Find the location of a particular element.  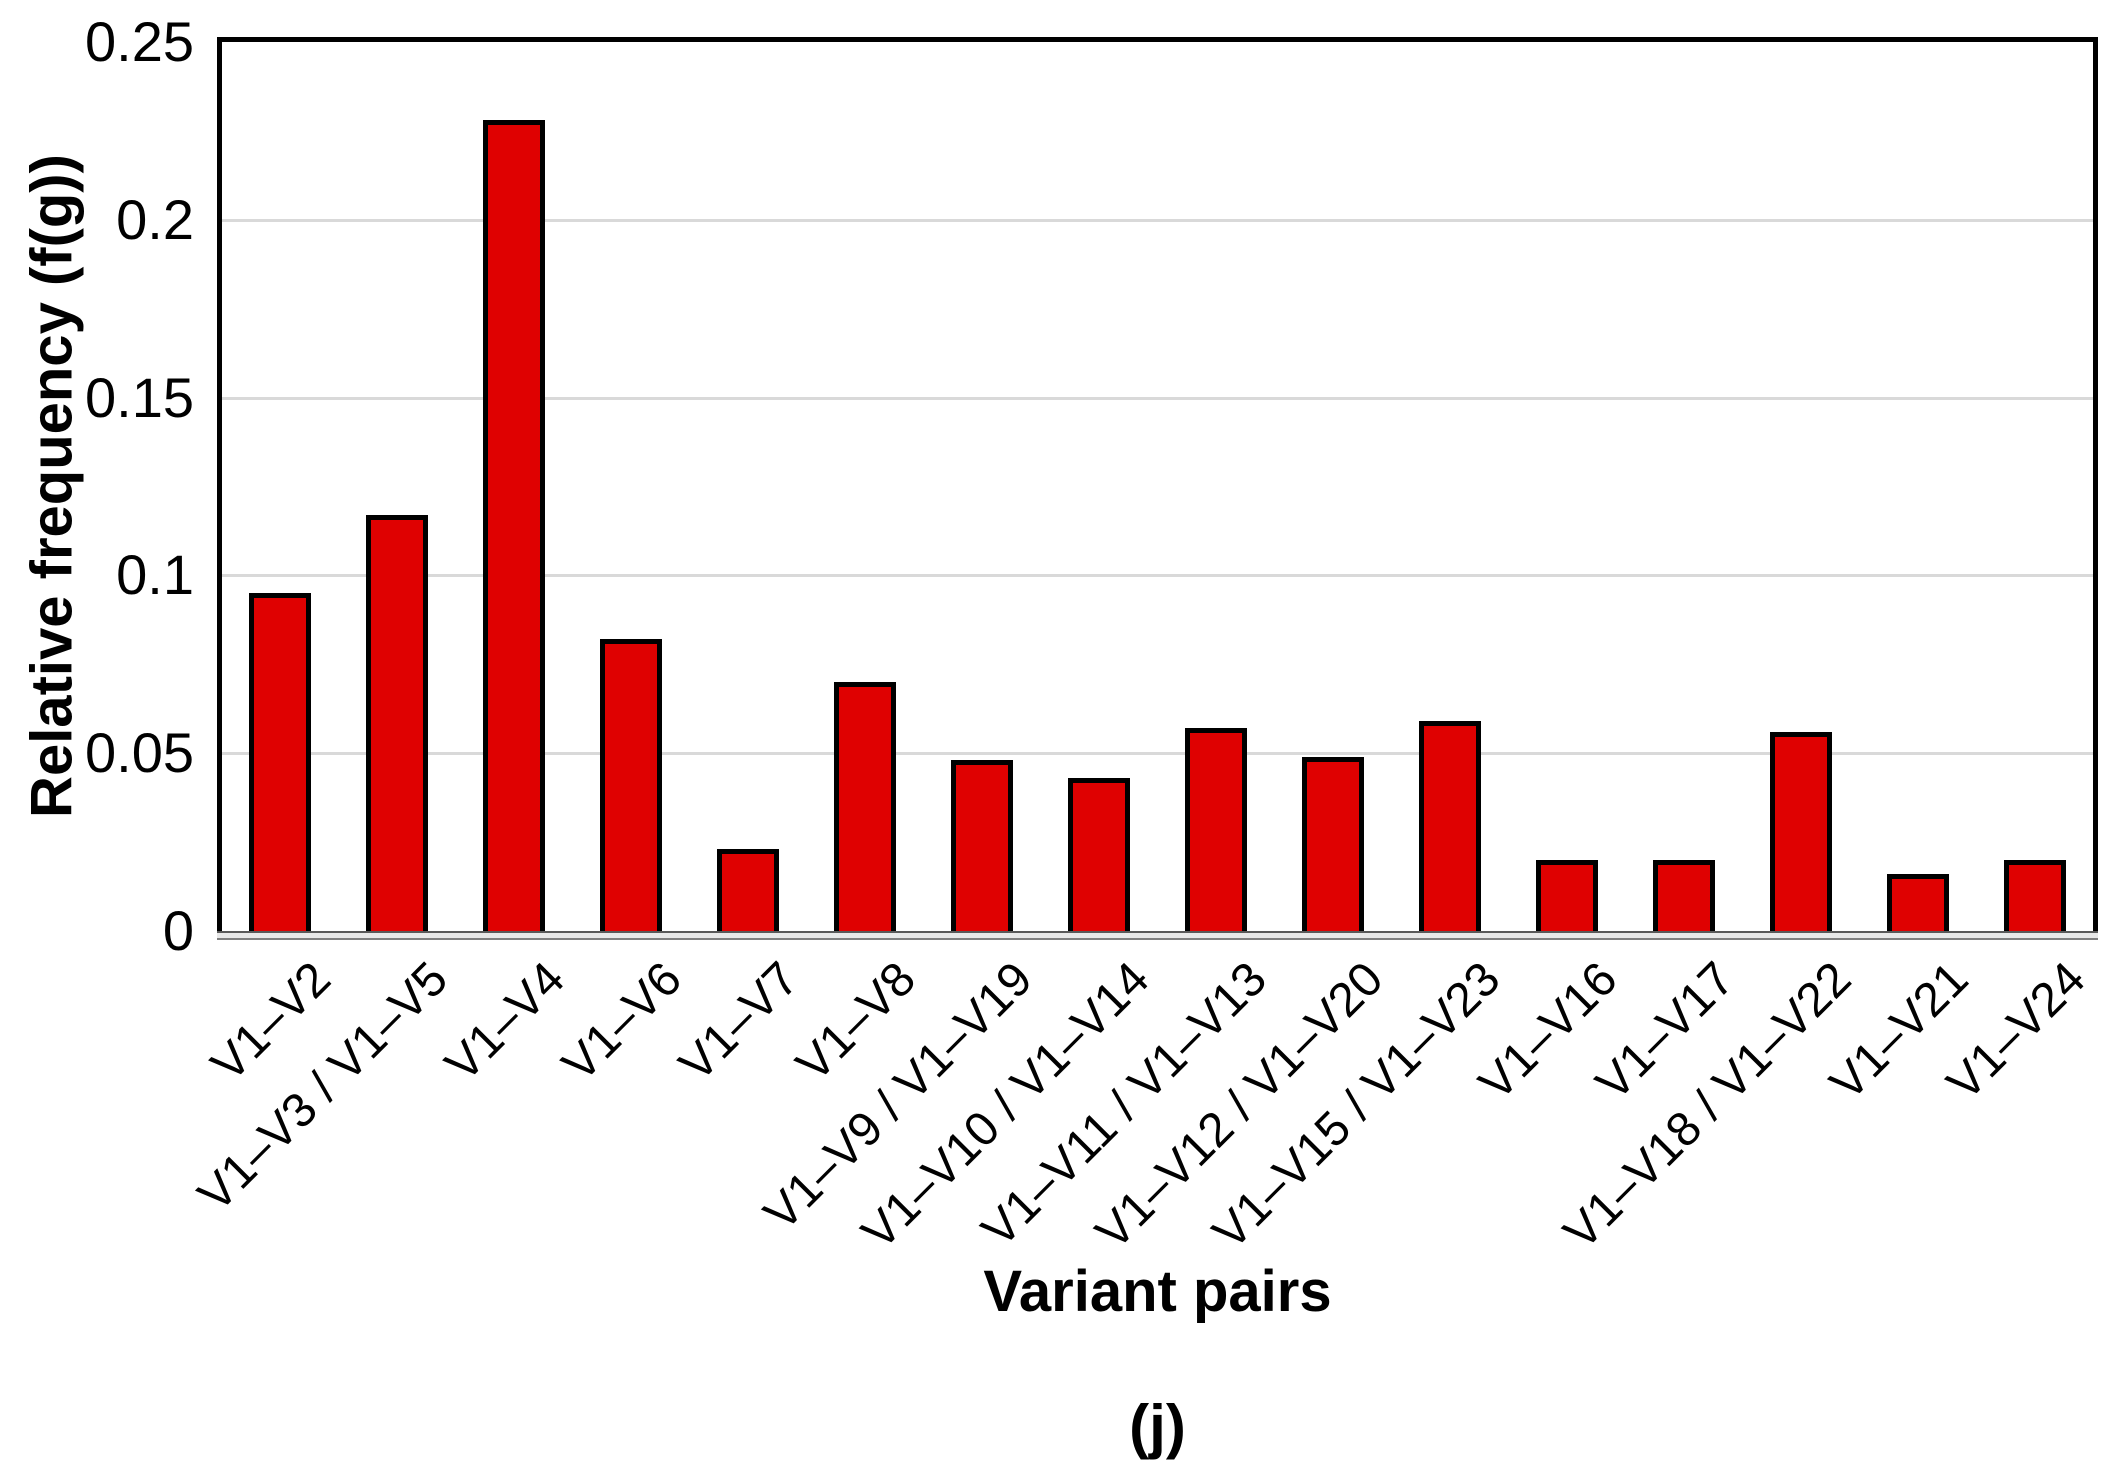

bar-V1–V21 is located at coordinates (1918, 902).